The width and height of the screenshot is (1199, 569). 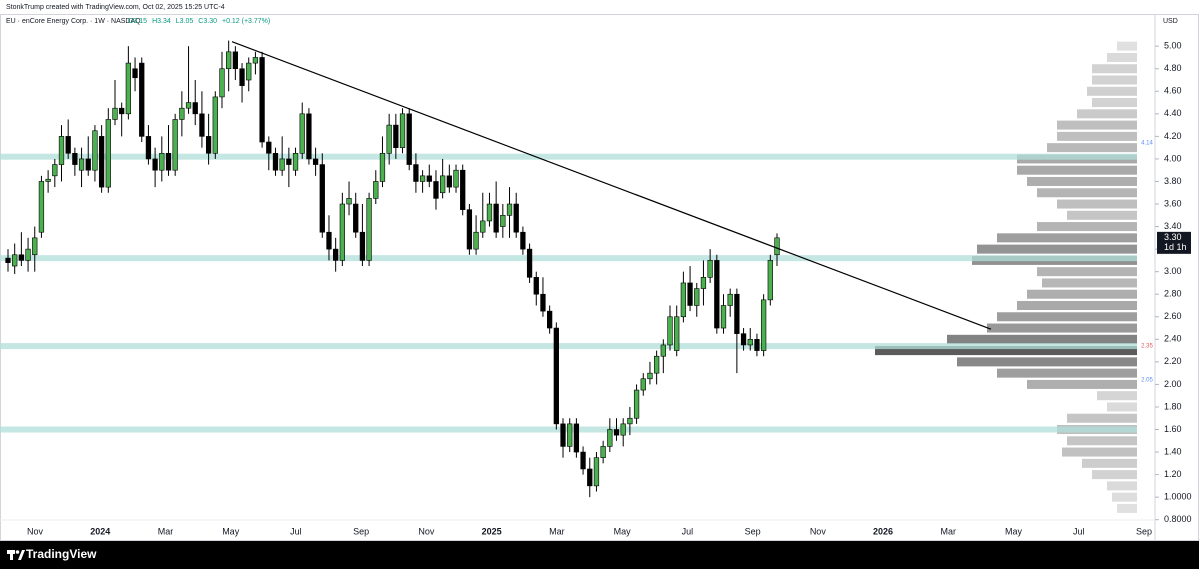 I want to click on y-tick-label: 3.40, so click(x=1173, y=226).